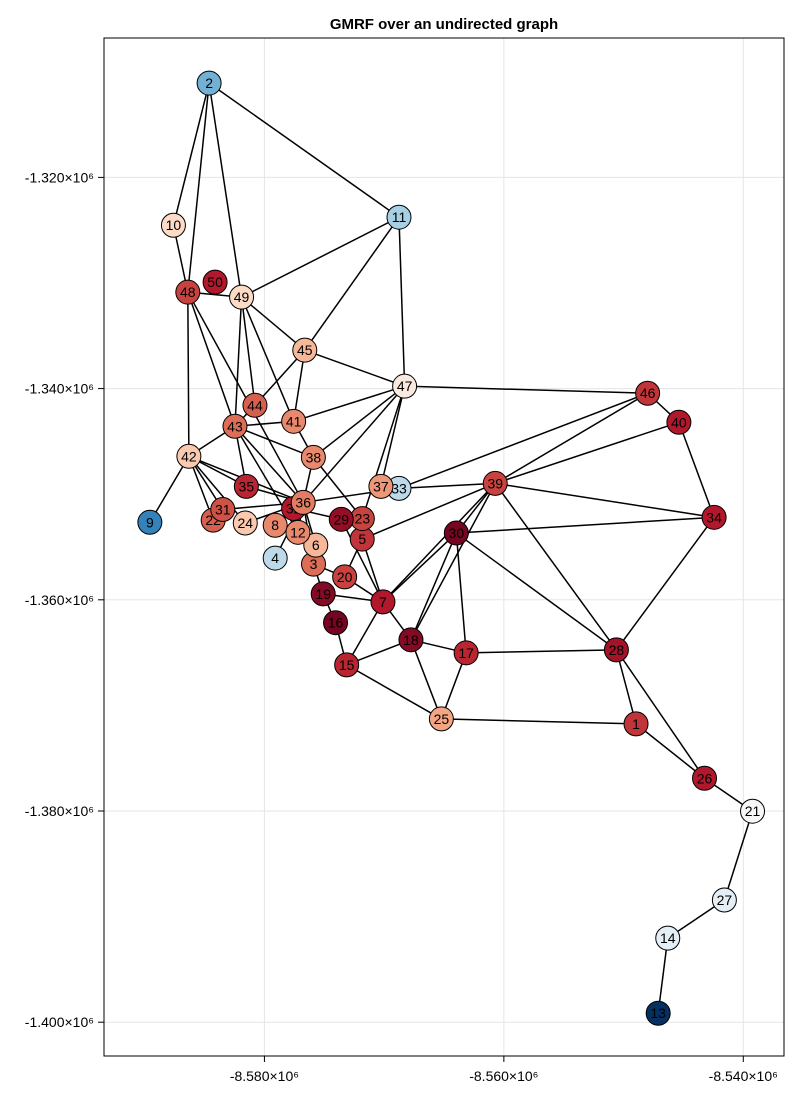 Image resolution: width=800 pixels, height=1100 pixels. I want to click on node-label-7: 7, so click(383, 602).